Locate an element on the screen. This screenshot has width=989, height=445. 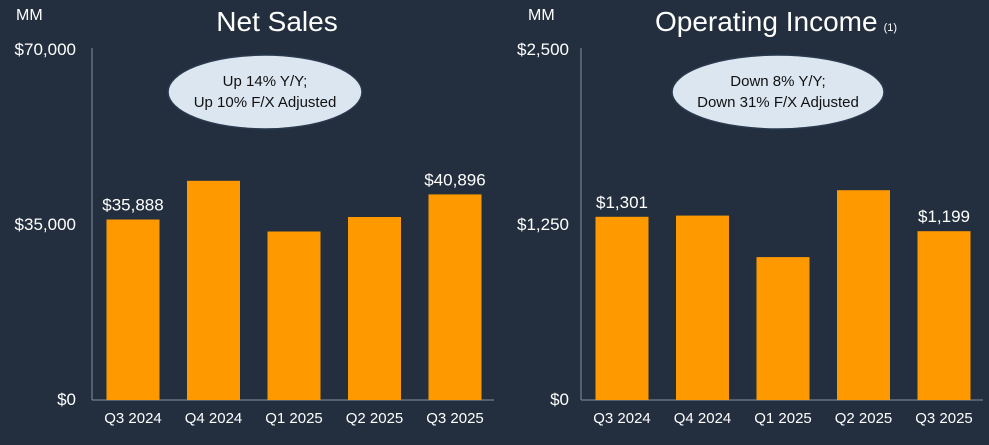
net-sales-ytick-top: $70,000 is located at coordinates (45, 49).